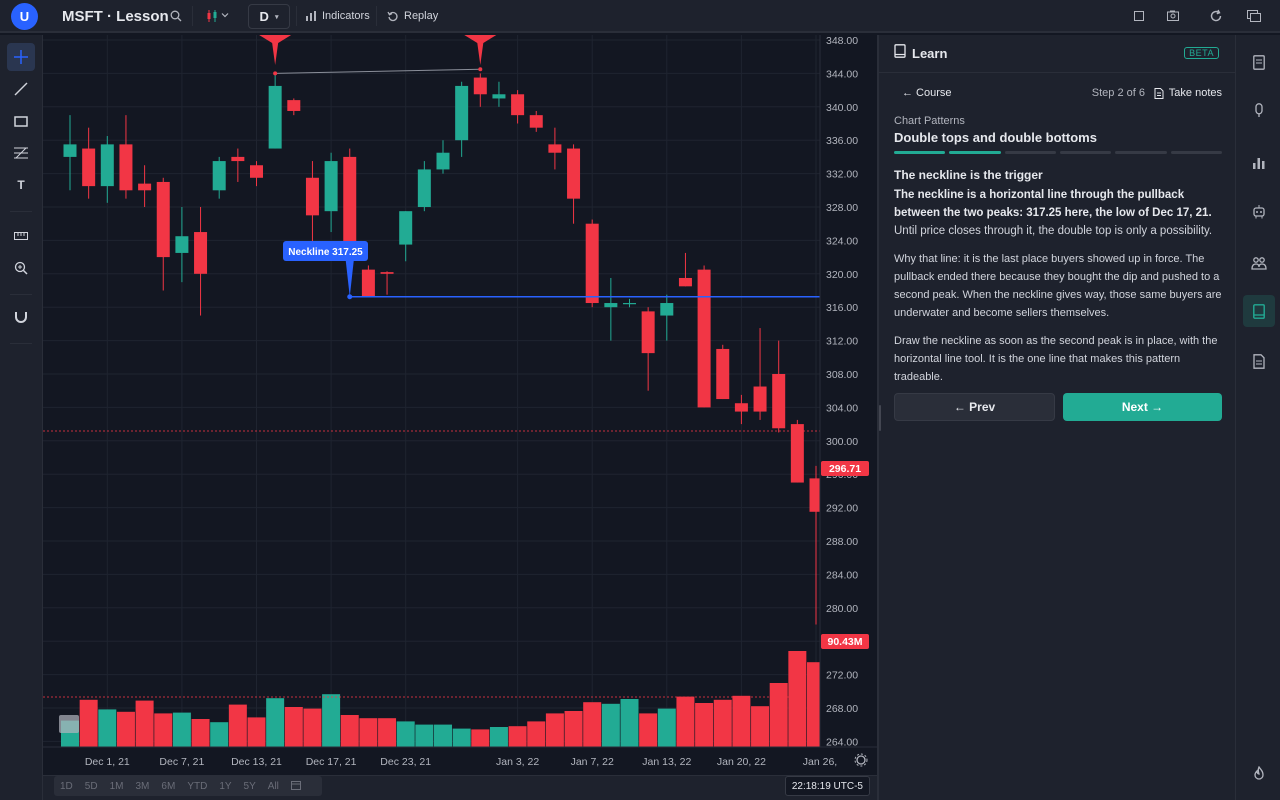 This screenshot has height=800, width=1280. Describe the element at coordinates (337, 16) in the screenshot. I see `indicators-button: Indicators` at that location.